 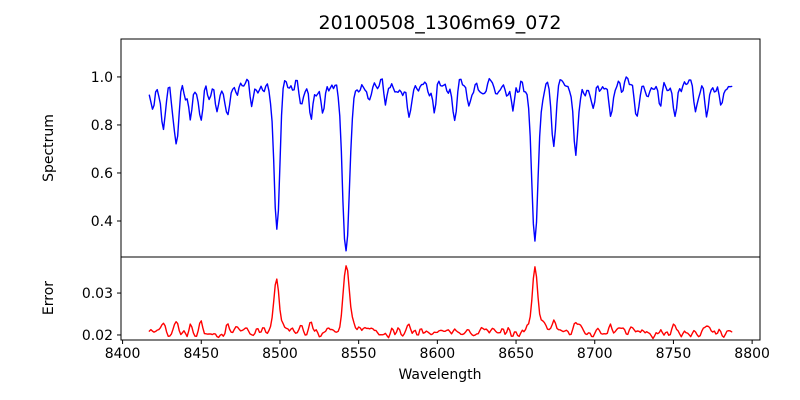 What do you see at coordinates (674, 354) in the screenshot?
I see `x-tick-label: 8750` at bounding box center [674, 354].